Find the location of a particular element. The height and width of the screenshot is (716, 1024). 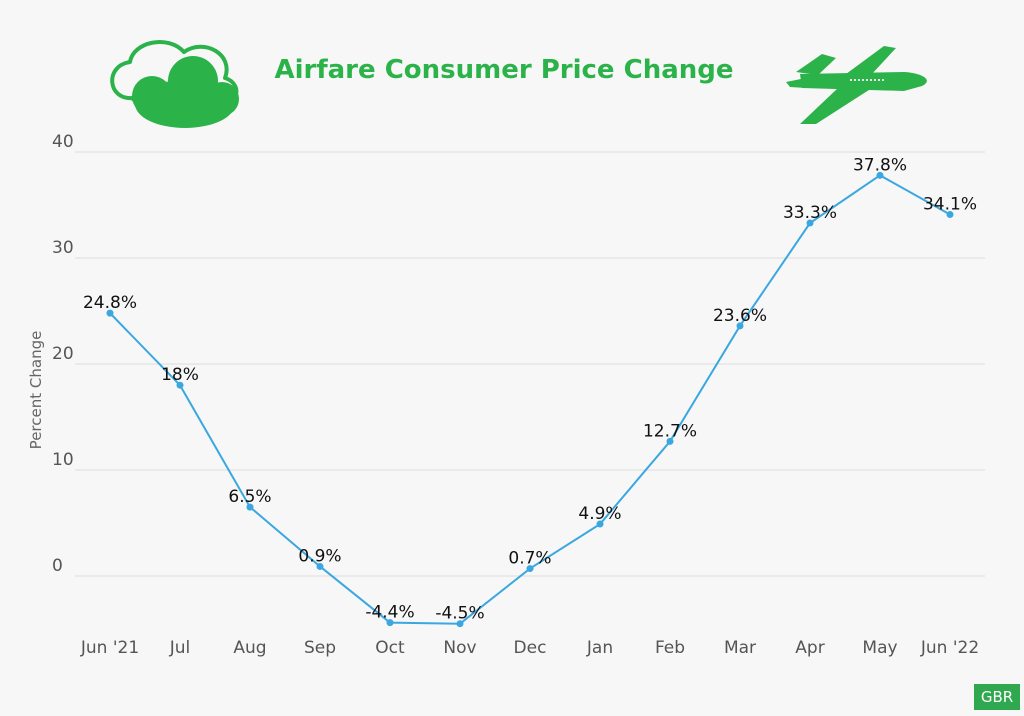

x-tick-label: Dec is located at coordinates (530, 648).